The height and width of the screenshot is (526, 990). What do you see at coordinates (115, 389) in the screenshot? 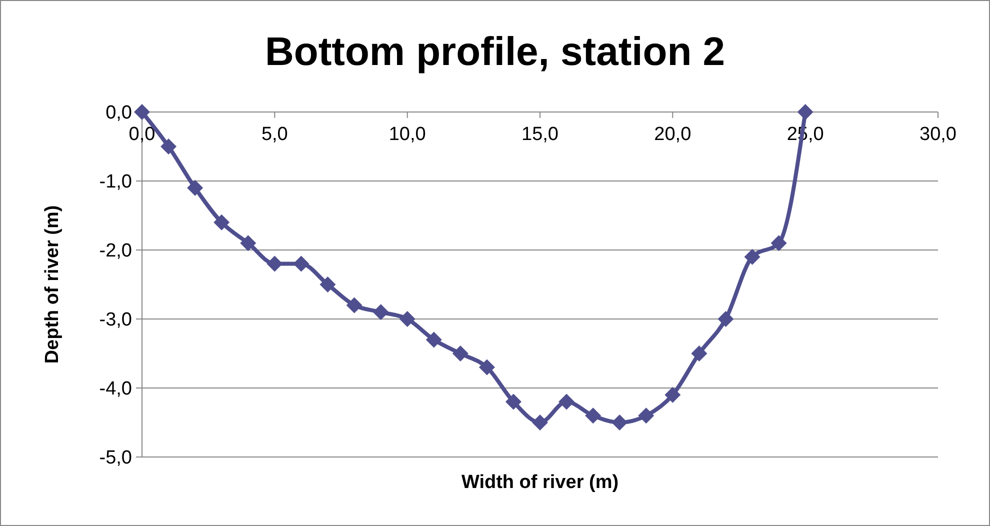
I see `y-tick-label: -4,0` at bounding box center [115, 389].